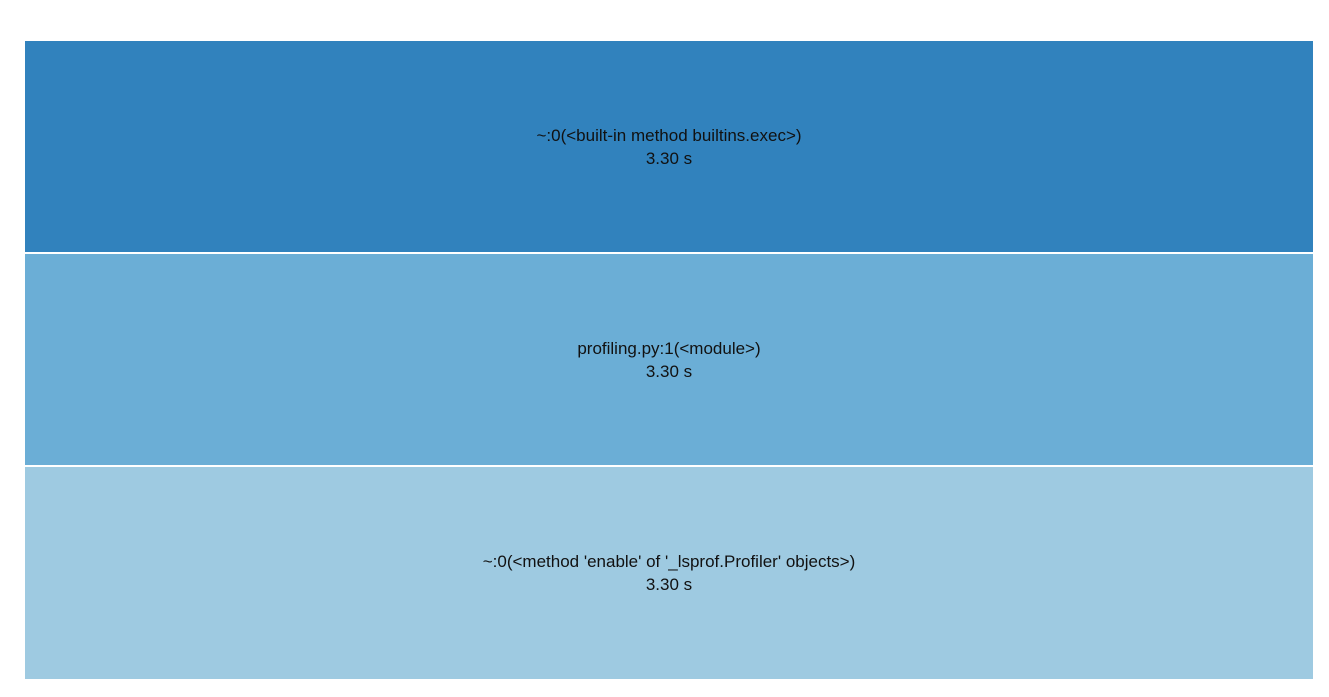 The image size is (1329, 697). I want to click on frame-label: ~:0(<built-in method builtins.exec>), so click(669, 135).